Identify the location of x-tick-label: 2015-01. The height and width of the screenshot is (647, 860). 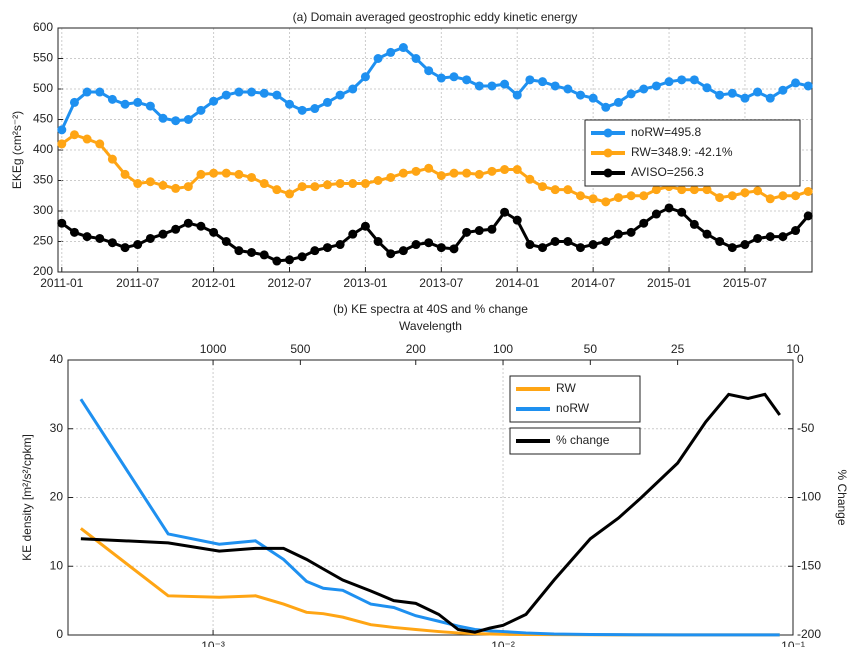
(669, 283).